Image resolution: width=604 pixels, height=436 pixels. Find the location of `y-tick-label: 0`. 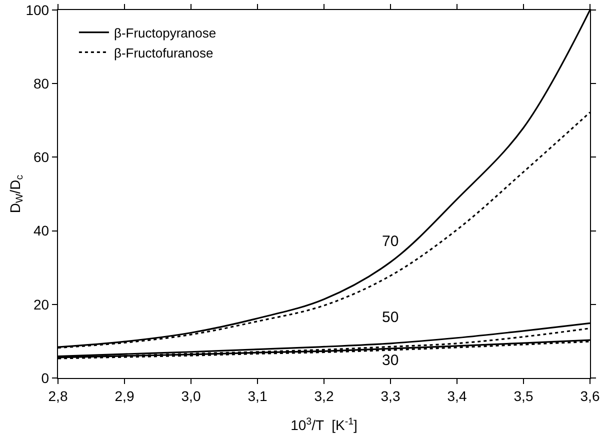

y-tick-label: 0 is located at coordinates (45, 378).